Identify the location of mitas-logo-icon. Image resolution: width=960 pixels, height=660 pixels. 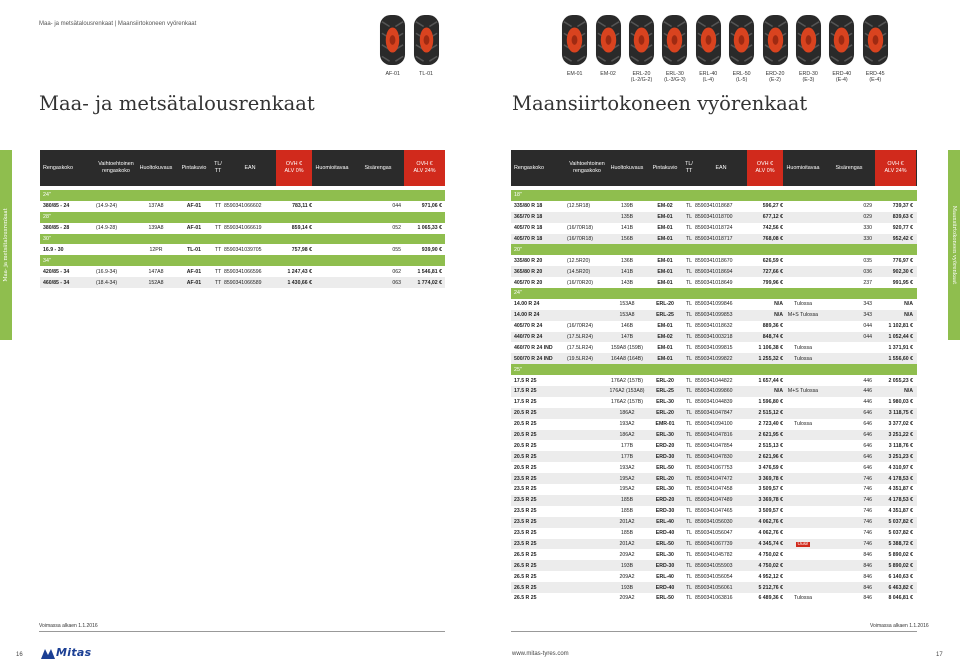
(48, 654).